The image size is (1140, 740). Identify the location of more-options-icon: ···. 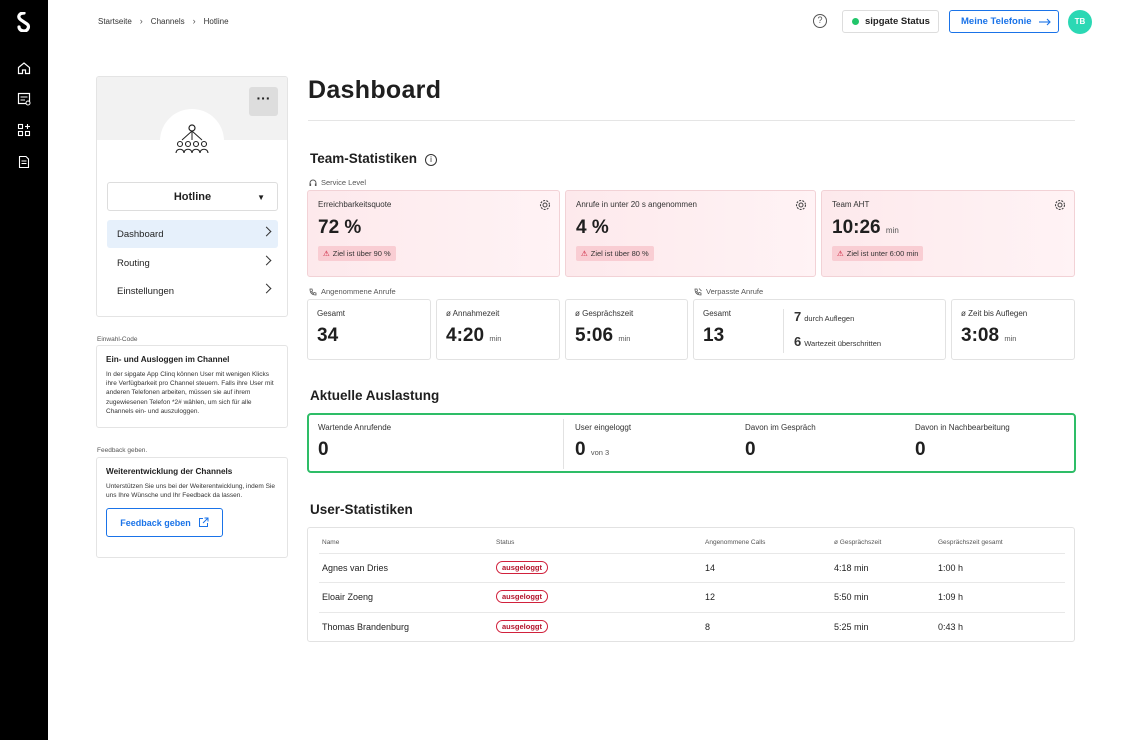
(263, 101).